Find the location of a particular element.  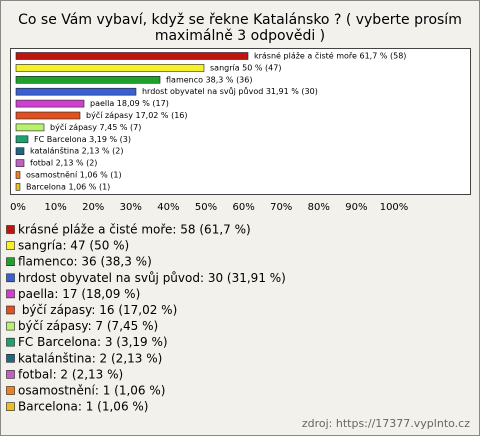

value-label: paella 18,09 % (17) is located at coordinates (129, 103).